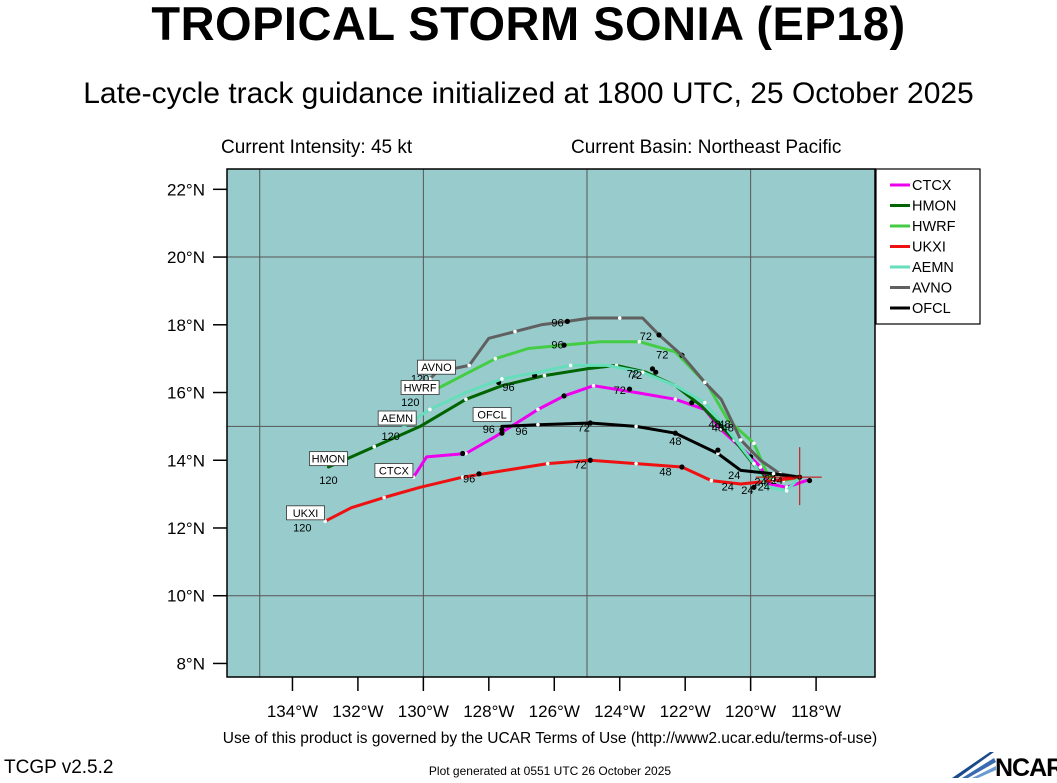 This screenshot has width=1057, height=783. I want to click on model-tag-label: AVNO, so click(436, 368).